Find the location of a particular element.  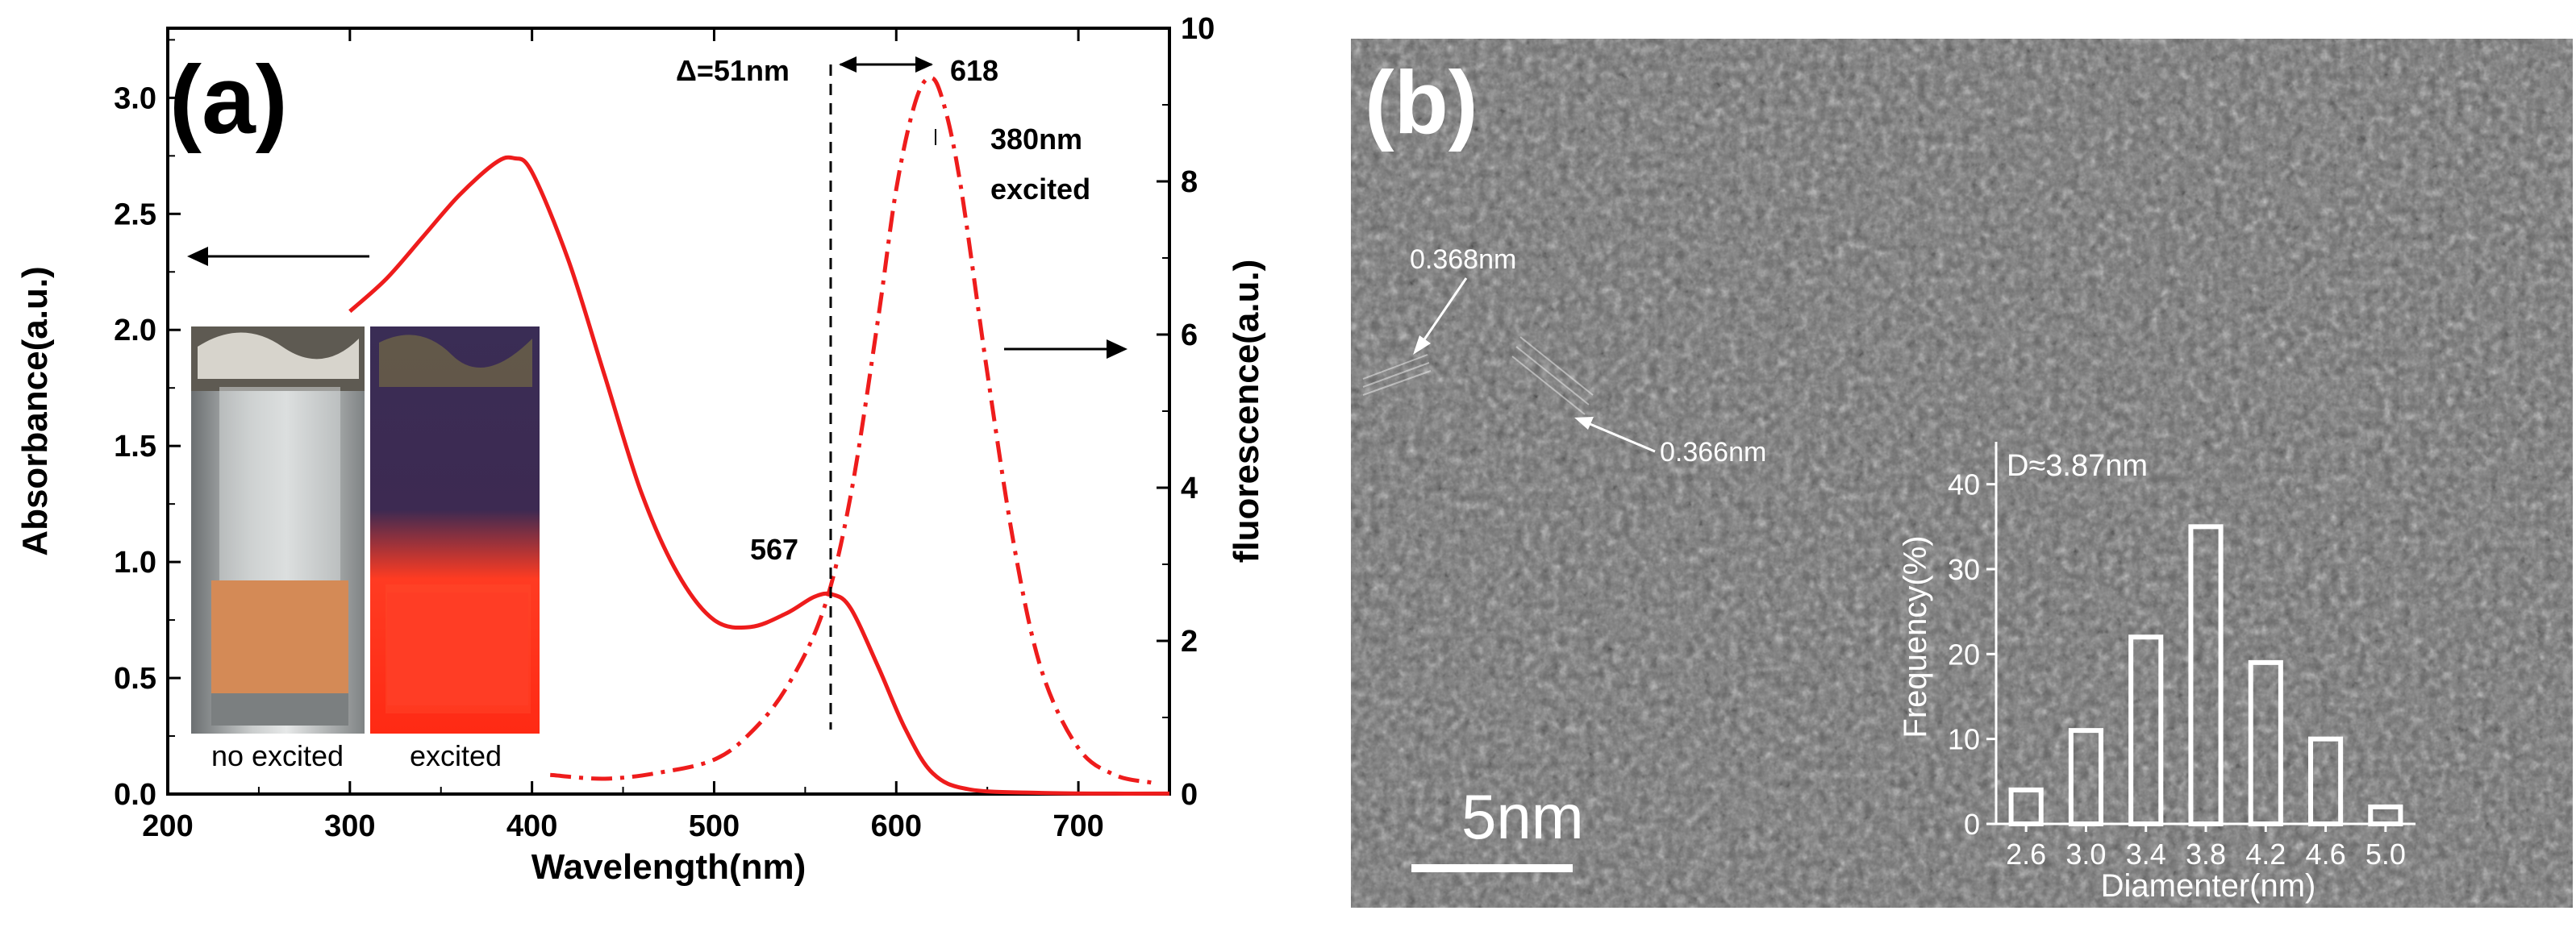

photo-caption-excited: excited is located at coordinates (456, 755).